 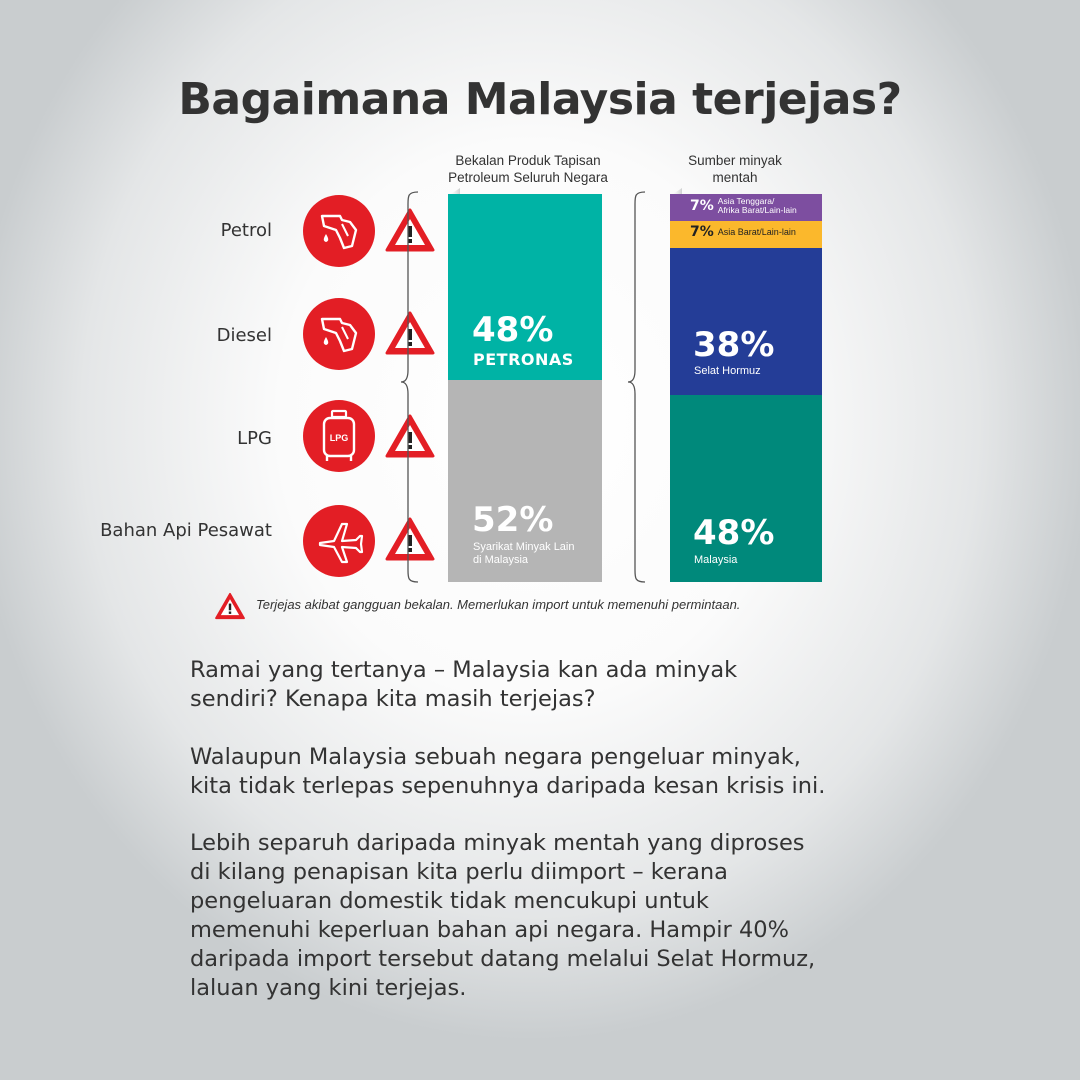 What do you see at coordinates (716, 560) in the screenshot?
I see `bar-2-malaysia-label: Malaysia` at bounding box center [716, 560].